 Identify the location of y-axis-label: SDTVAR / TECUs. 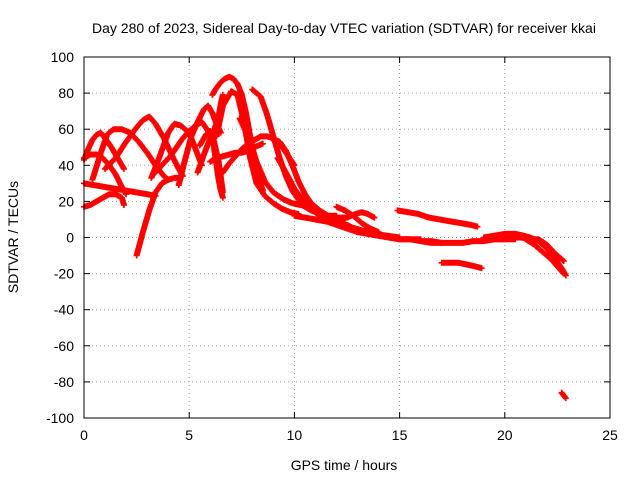
(13, 237).